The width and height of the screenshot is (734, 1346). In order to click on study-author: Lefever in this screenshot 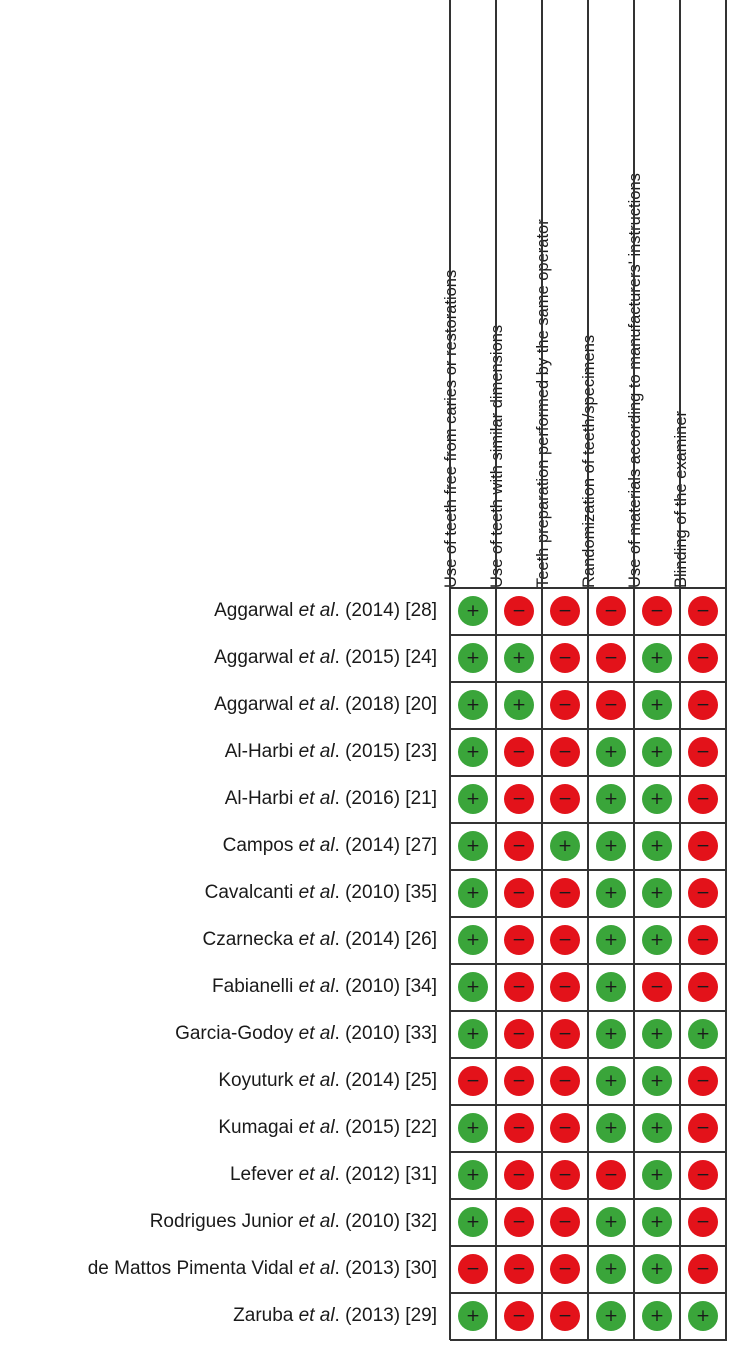, I will do `click(261, 1174)`.